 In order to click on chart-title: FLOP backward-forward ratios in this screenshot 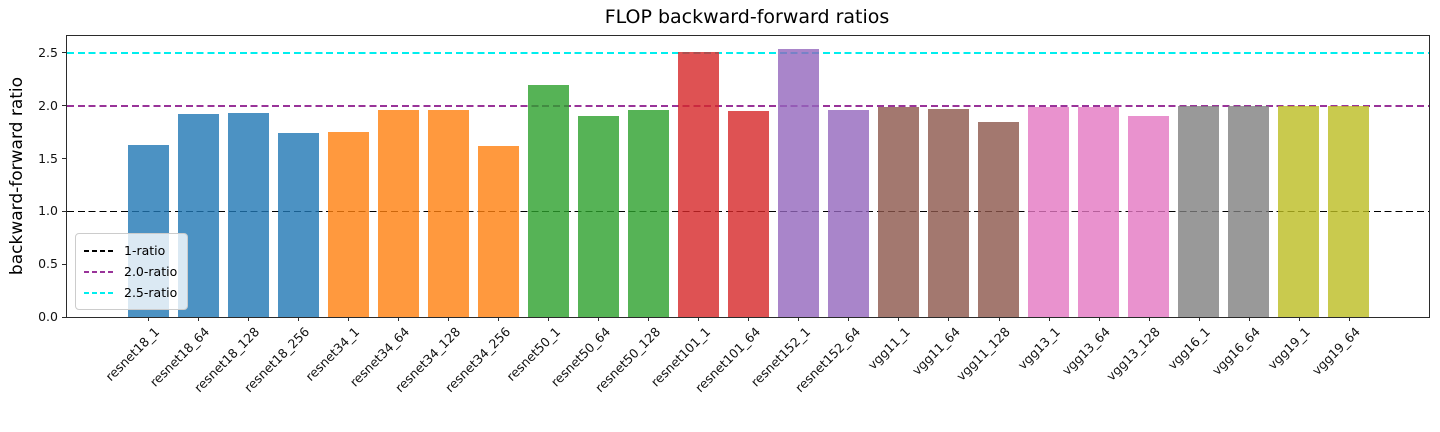, I will do `click(747, 17)`.